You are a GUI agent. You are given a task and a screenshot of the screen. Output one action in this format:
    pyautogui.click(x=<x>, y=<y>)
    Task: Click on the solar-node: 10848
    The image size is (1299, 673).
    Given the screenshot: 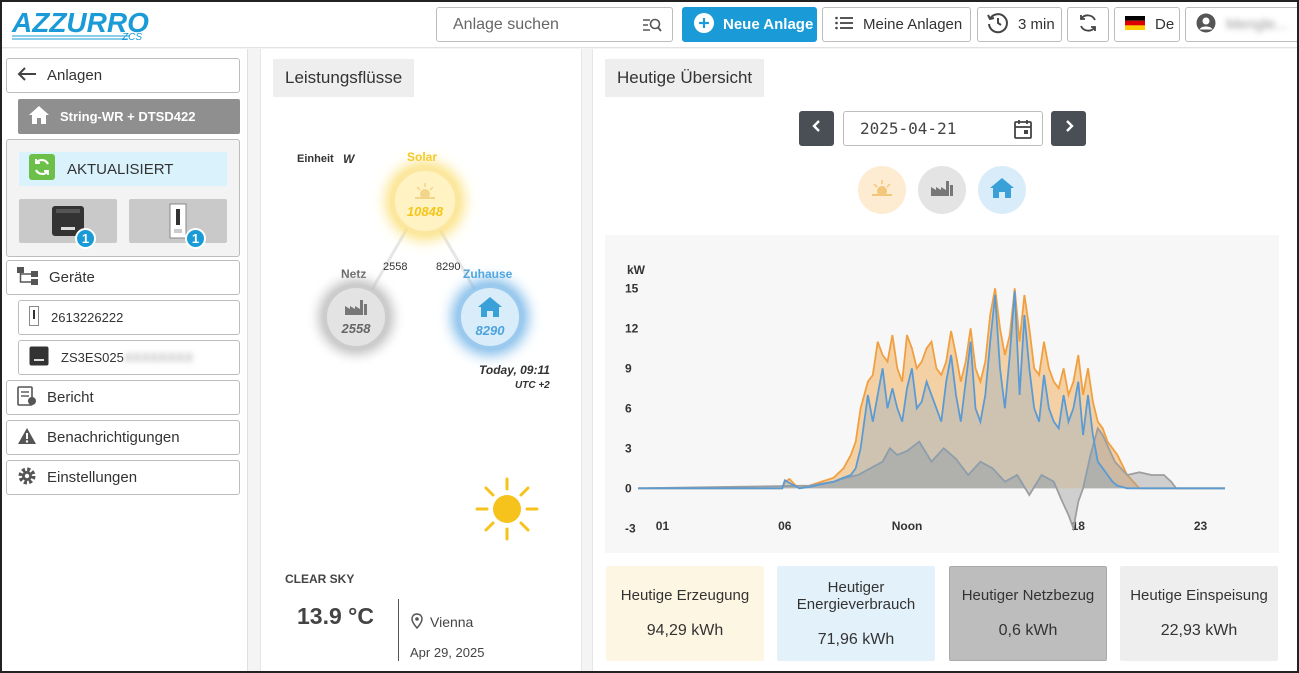 What is the action you would take?
    pyautogui.click(x=425, y=201)
    